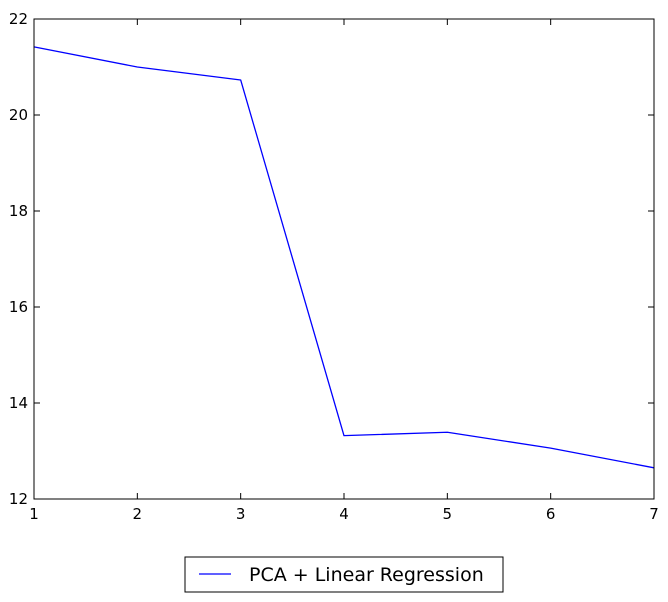 This screenshot has width=668, height=602. I want to click on y-tick-label: 16, so click(18, 307).